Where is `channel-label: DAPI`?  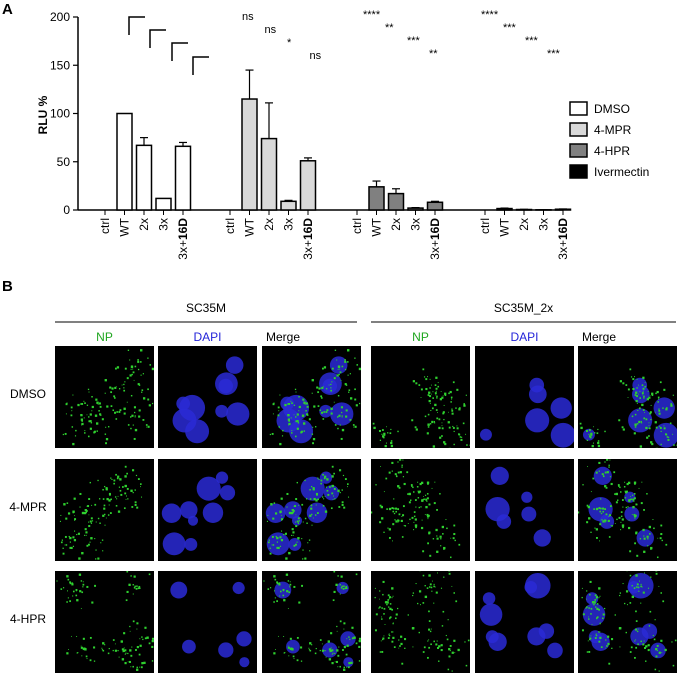
channel-label: DAPI is located at coordinates (524, 337).